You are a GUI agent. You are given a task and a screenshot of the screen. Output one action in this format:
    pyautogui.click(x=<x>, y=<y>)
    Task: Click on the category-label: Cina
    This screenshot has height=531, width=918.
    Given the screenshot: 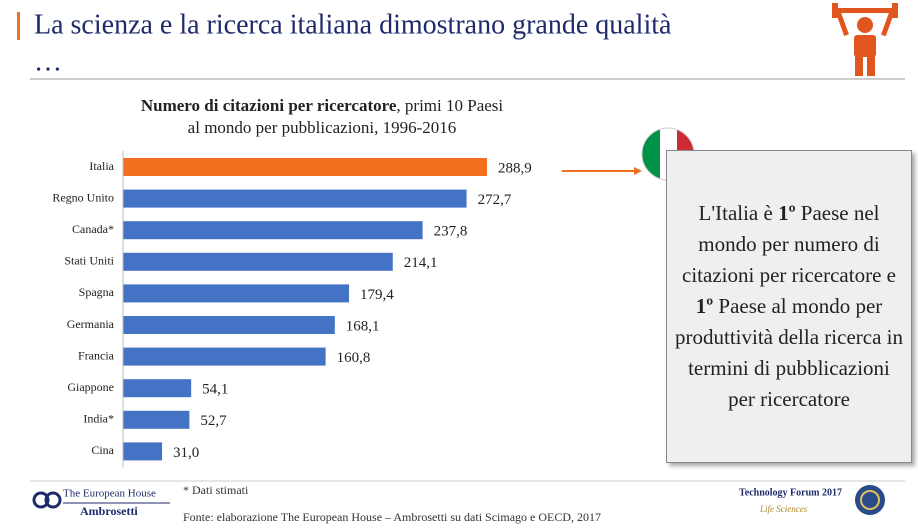 What is the action you would take?
    pyautogui.click(x=102, y=450)
    